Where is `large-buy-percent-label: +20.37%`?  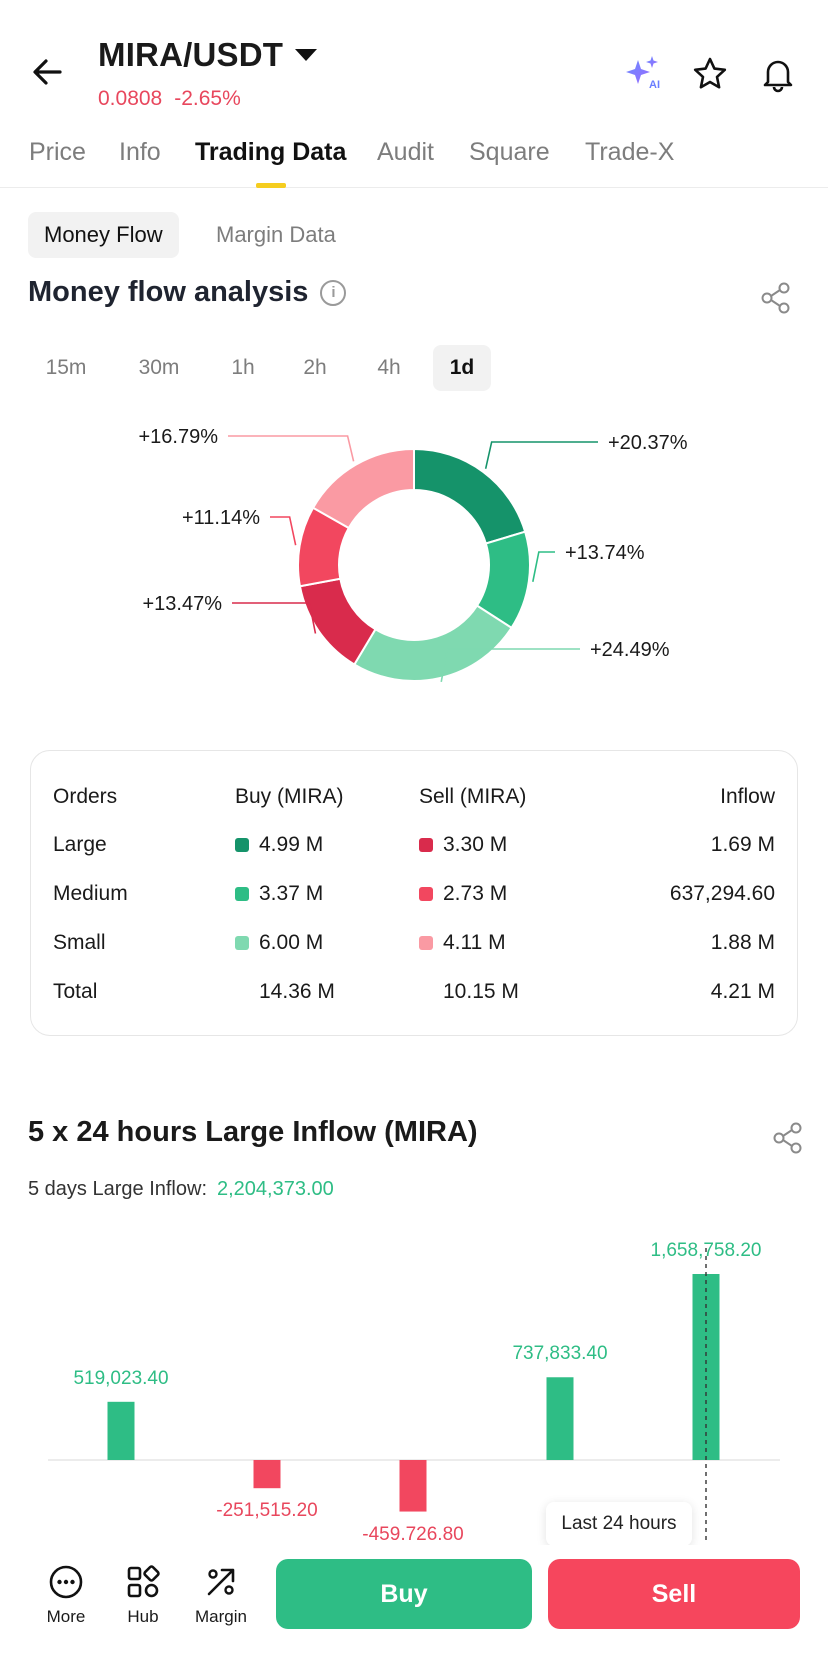
large-buy-percent-label: +20.37% is located at coordinates (648, 443).